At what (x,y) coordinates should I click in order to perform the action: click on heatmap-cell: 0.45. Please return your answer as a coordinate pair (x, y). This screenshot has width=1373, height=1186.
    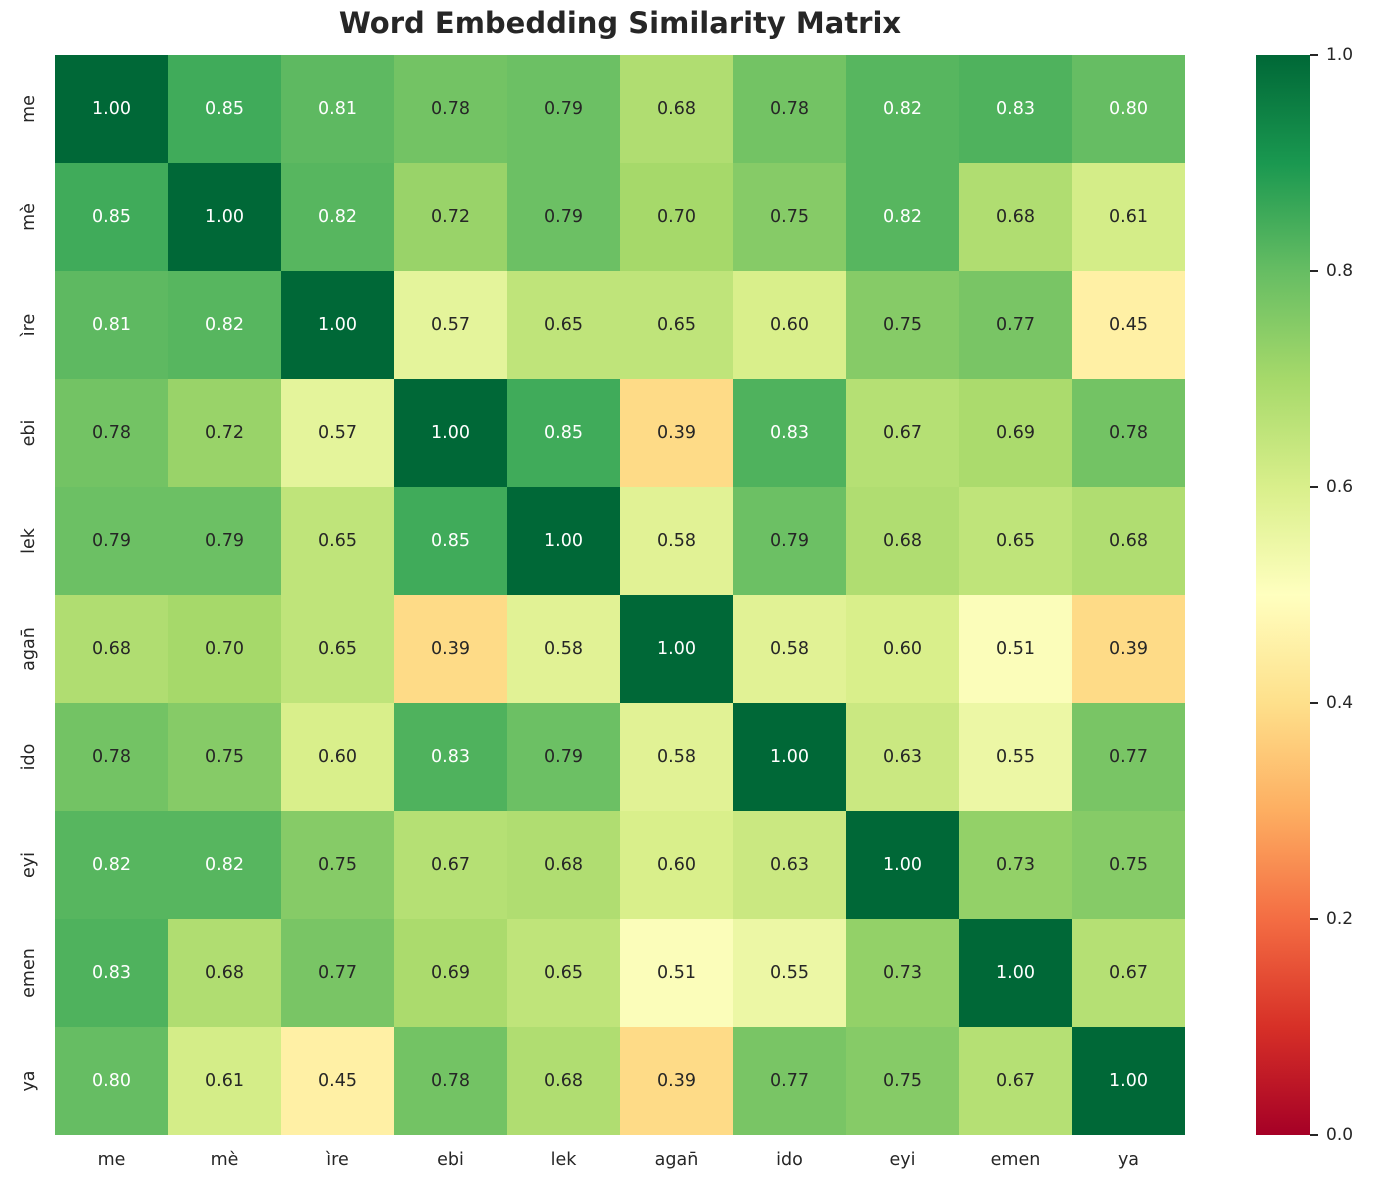
    Looking at the image, I should click on (337, 1081).